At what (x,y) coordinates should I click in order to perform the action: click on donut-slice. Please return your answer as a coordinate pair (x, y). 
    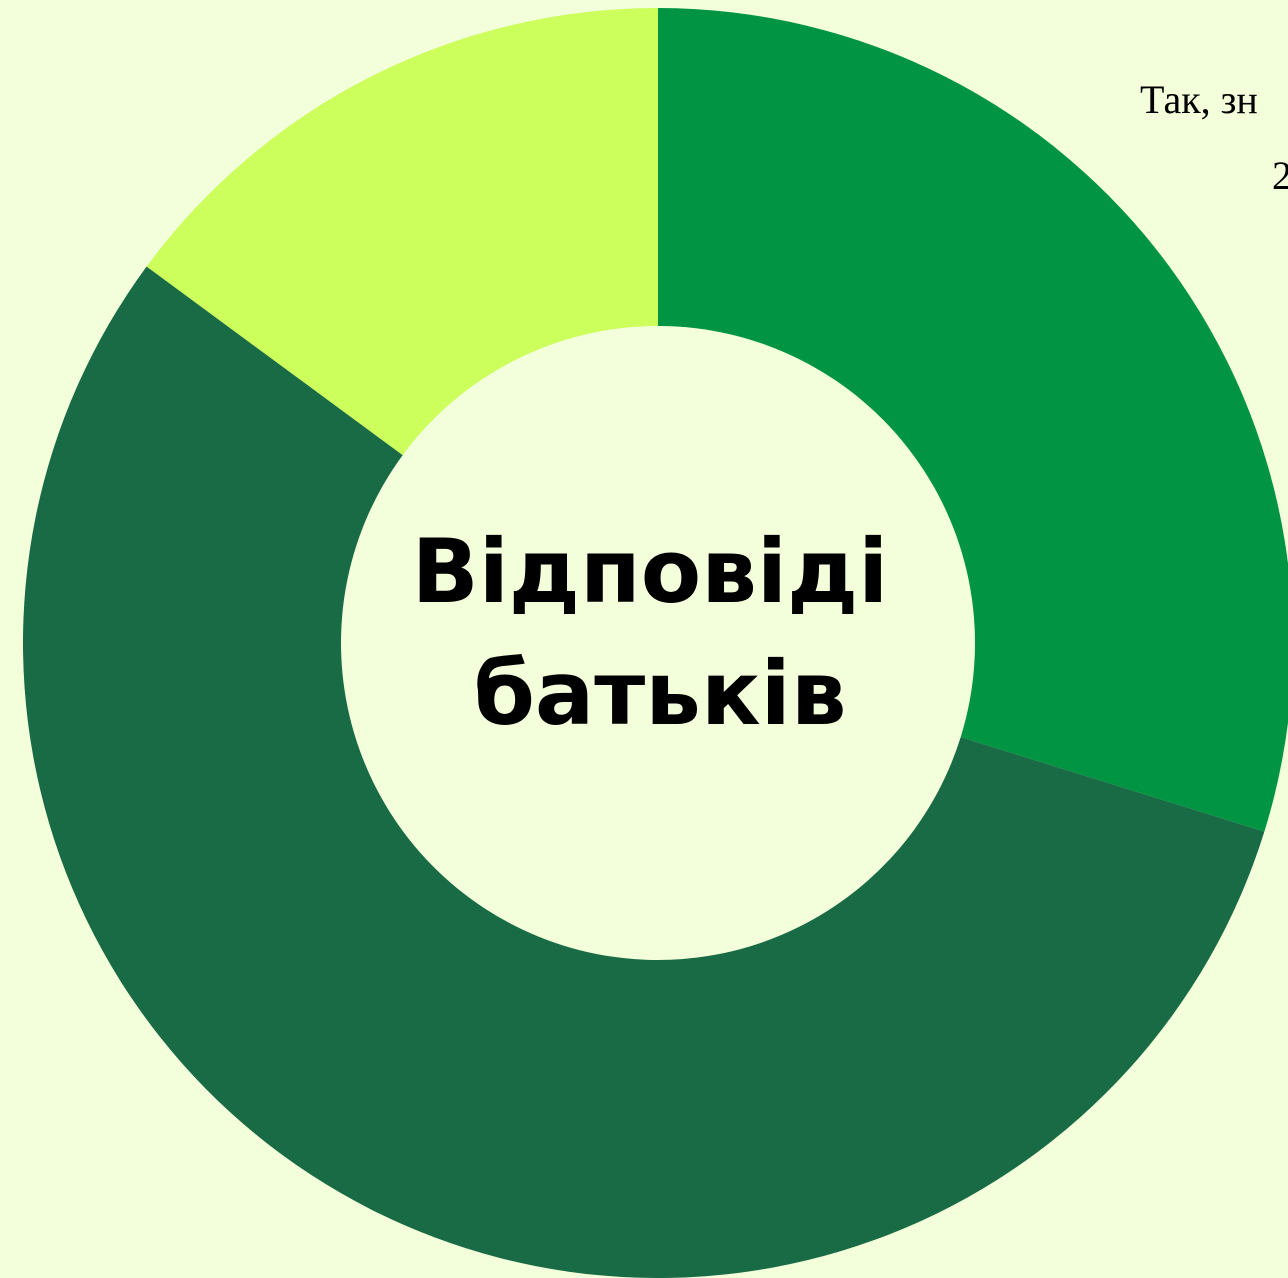
    Looking at the image, I should click on (402, 232).